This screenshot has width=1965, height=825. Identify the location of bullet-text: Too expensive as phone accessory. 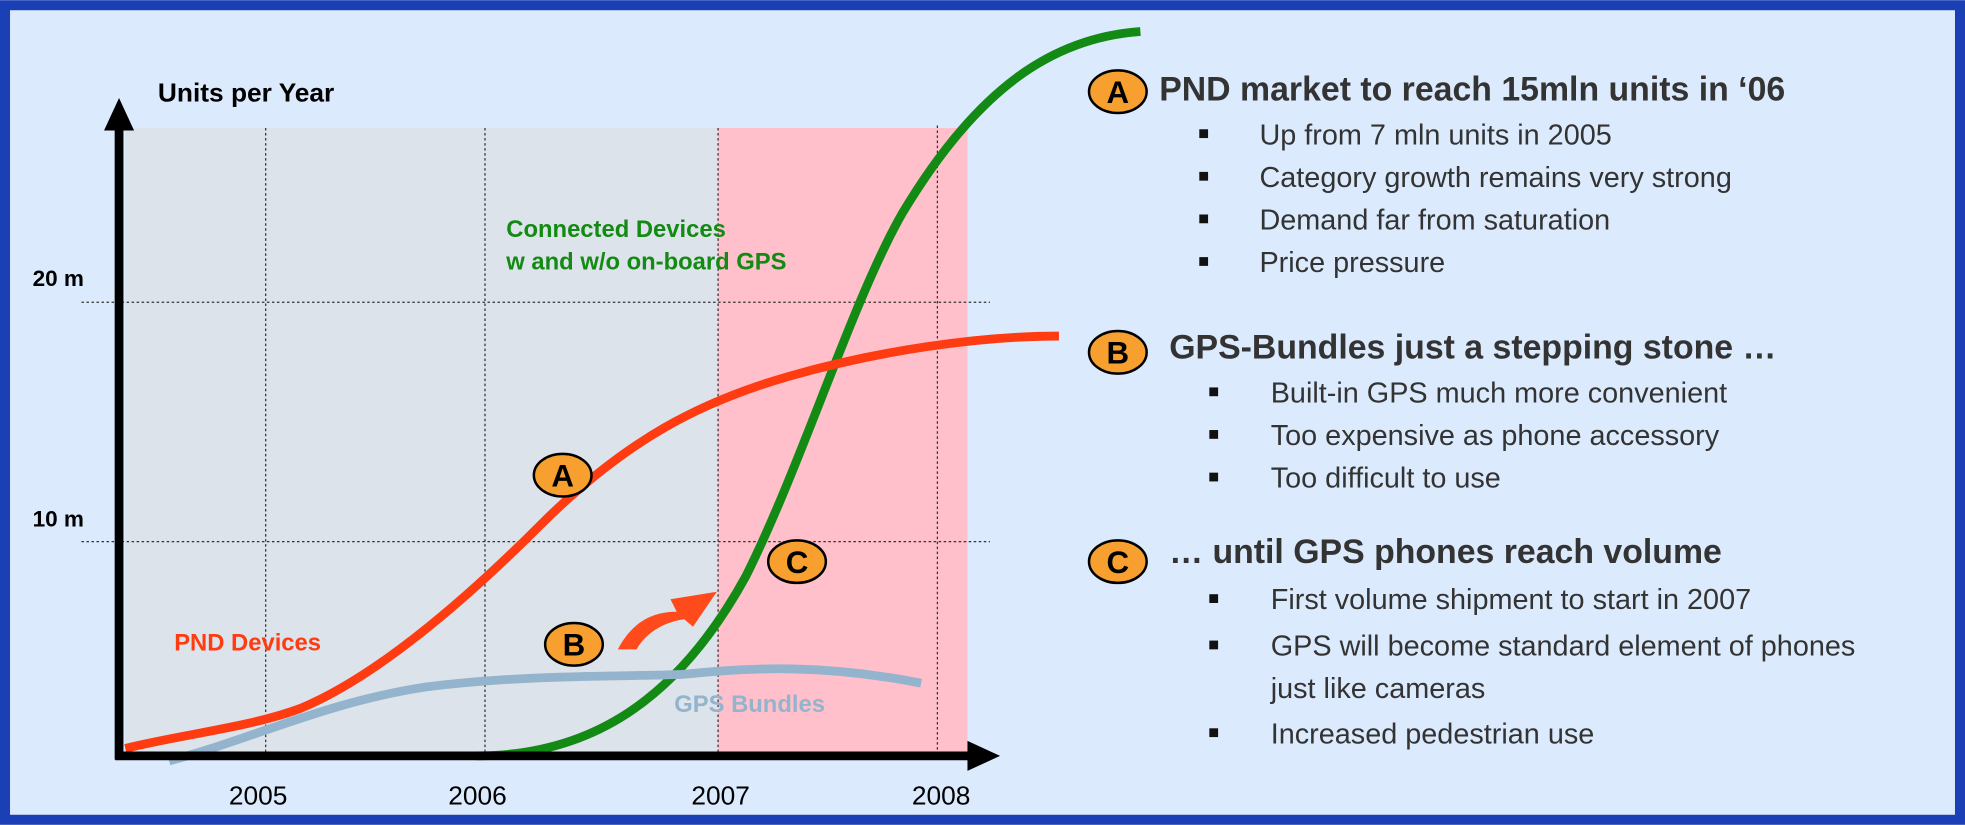
(1495, 436).